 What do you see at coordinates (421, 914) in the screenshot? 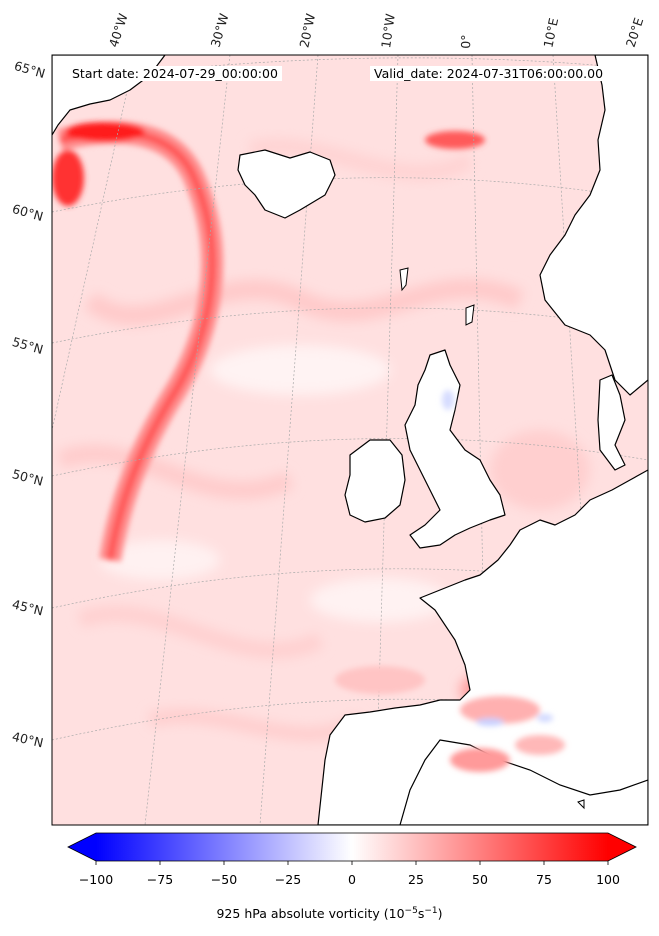
I see `colorbar-title-unit: s` at bounding box center [421, 914].